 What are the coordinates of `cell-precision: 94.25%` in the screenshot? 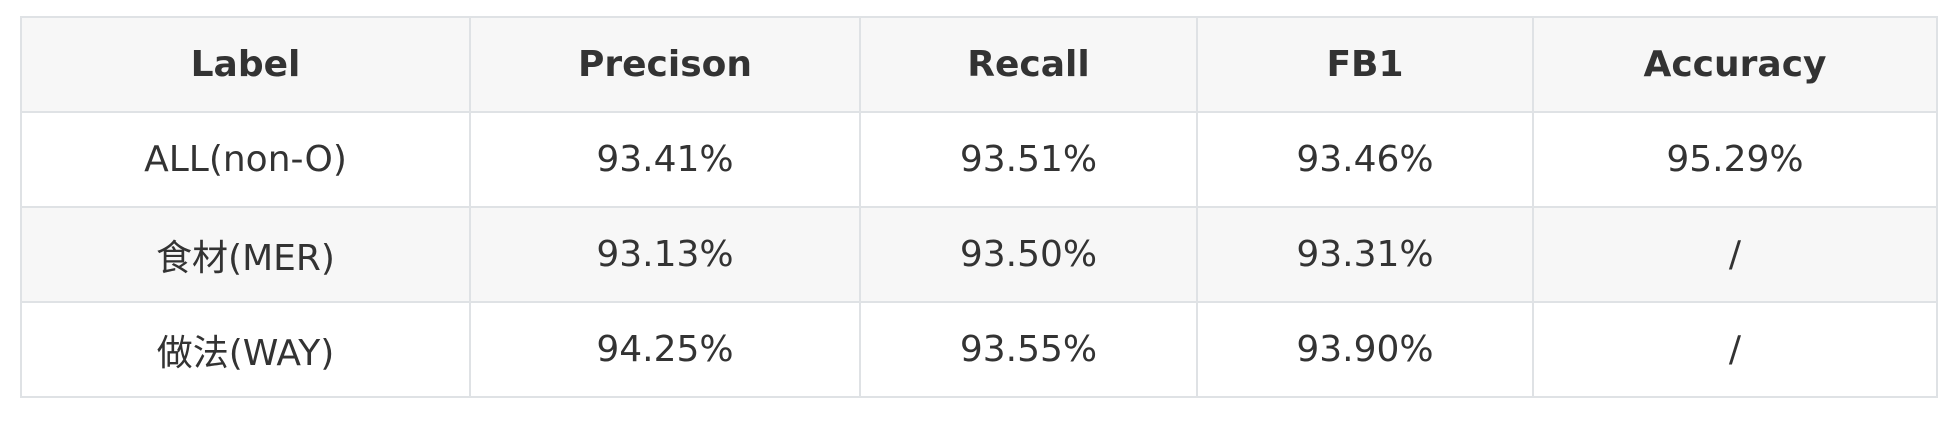 It's located at (665, 349).